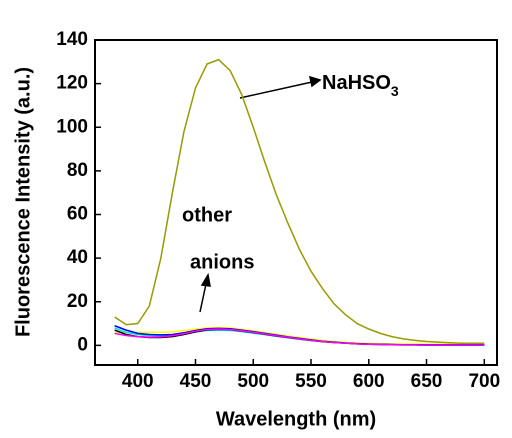 This screenshot has width=512, height=438. What do you see at coordinates (23, 202) in the screenshot?
I see `y-axis-title: Fluorescence Intensity (a.u.)` at bounding box center [23, 202].